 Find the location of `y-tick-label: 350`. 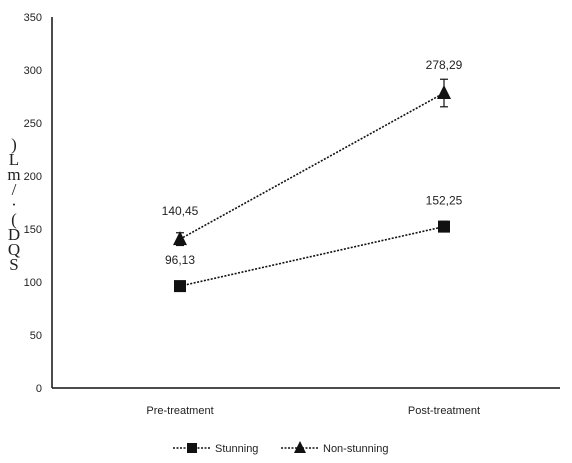

y-tick-label: 350 is located at coordinates (33, 18).